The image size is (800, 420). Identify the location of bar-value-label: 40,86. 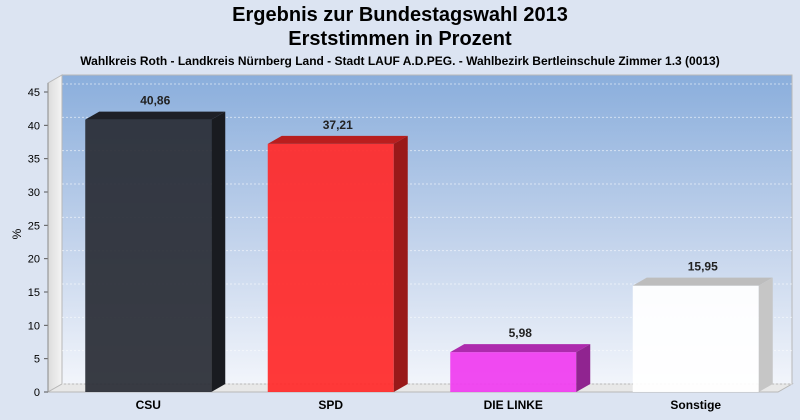
(155, 101).